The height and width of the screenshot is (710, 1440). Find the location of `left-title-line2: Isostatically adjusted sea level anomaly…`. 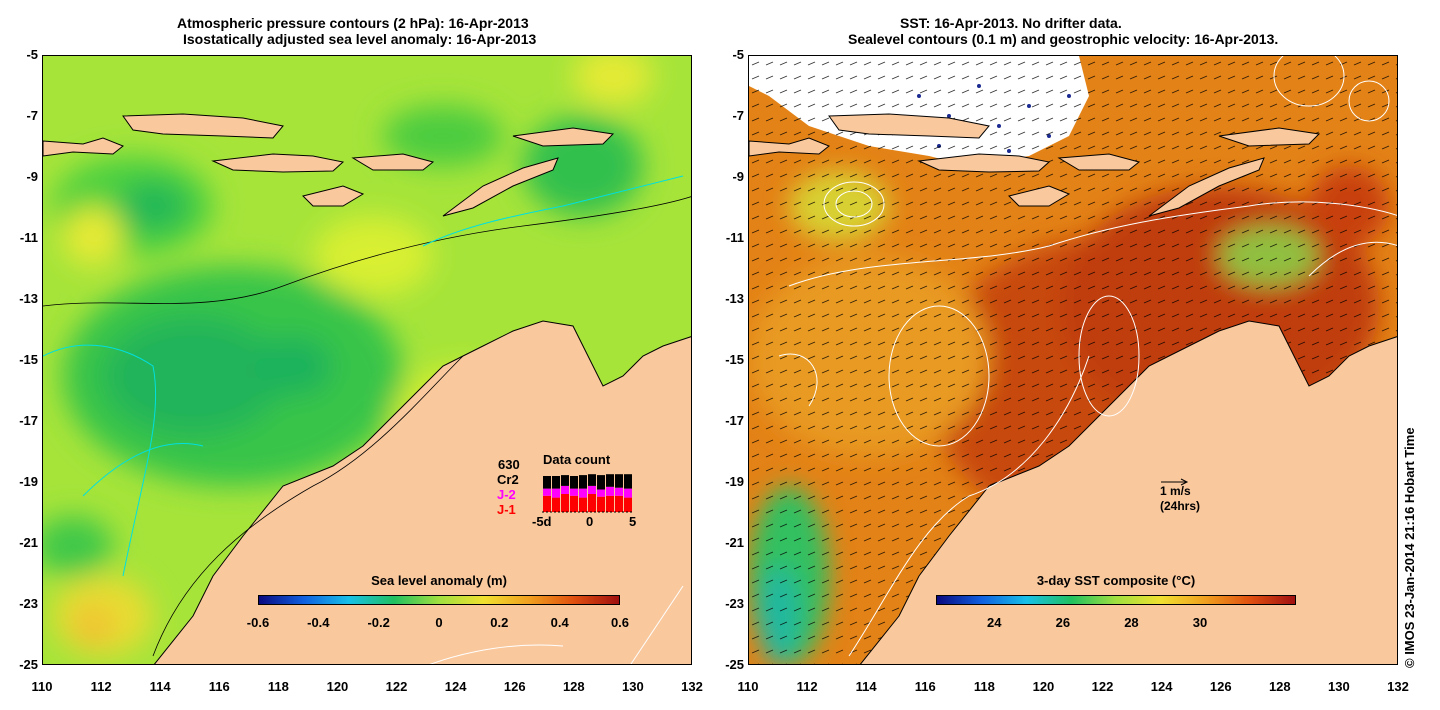

left-title-line2: Isostatically adjusted sea level anomaly… is located at coordinates (360, 39).